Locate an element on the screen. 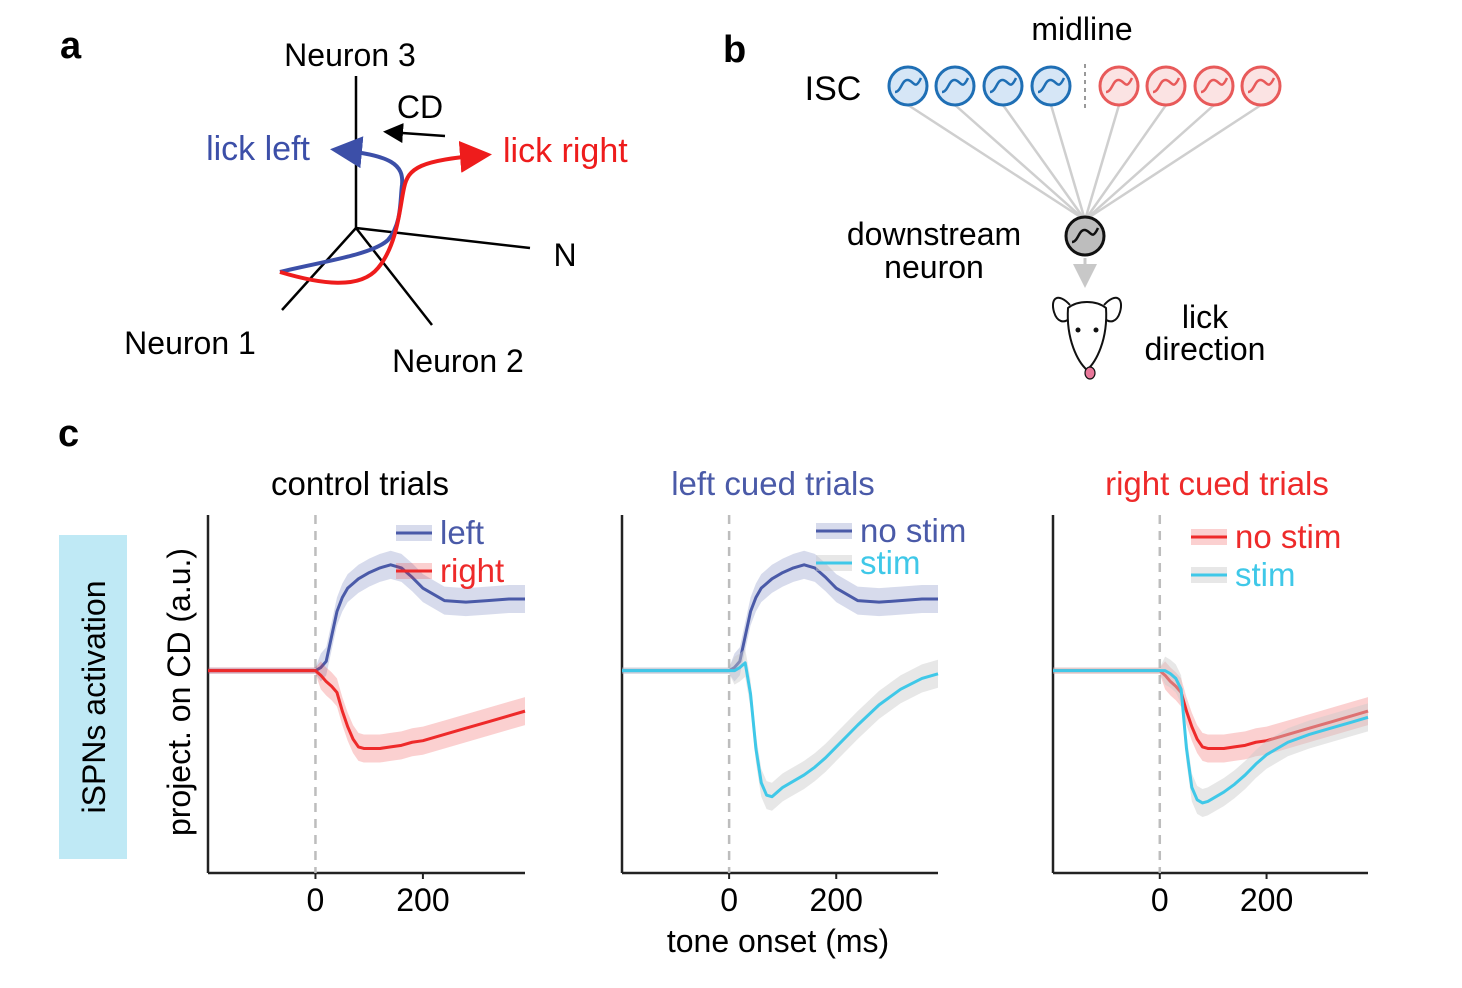 The width and height of the screenshot is (1462, 988). neuron1-axis is located at coordinates (319, 269).